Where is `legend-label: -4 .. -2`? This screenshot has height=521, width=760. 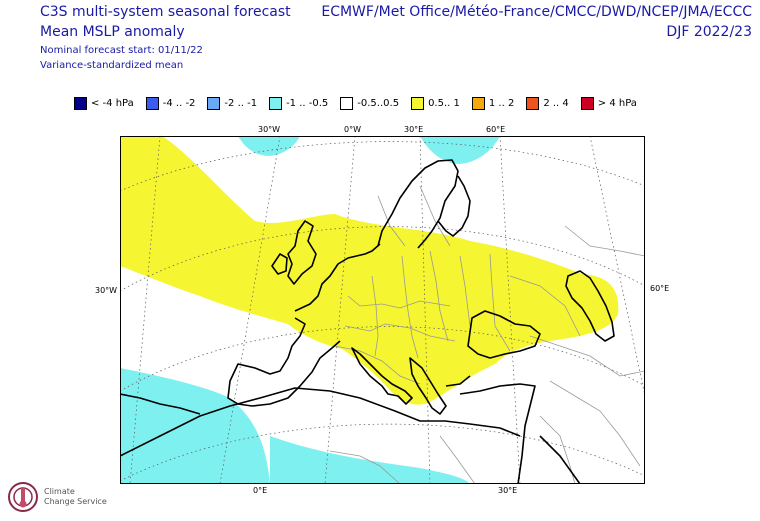
legend-label: -4 .. -2 is located at coordinates (179, 103).